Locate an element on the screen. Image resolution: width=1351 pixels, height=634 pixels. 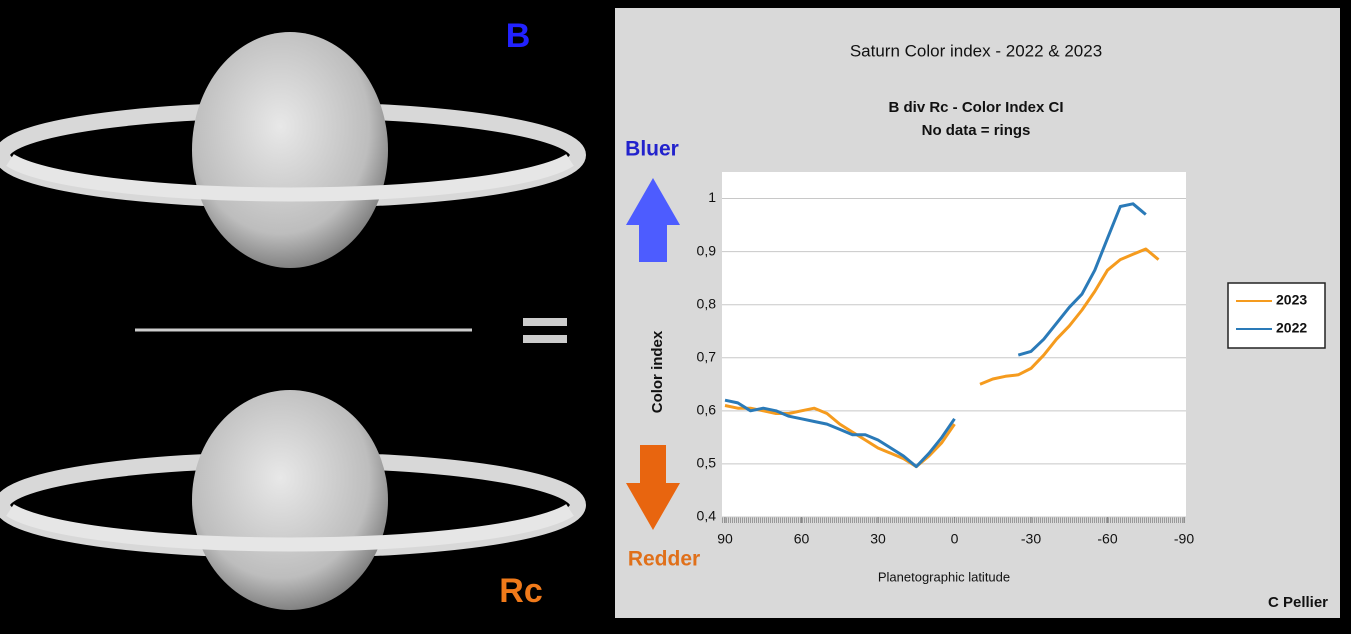
y-axis-label: Color index is located at coordinates (657, 371).